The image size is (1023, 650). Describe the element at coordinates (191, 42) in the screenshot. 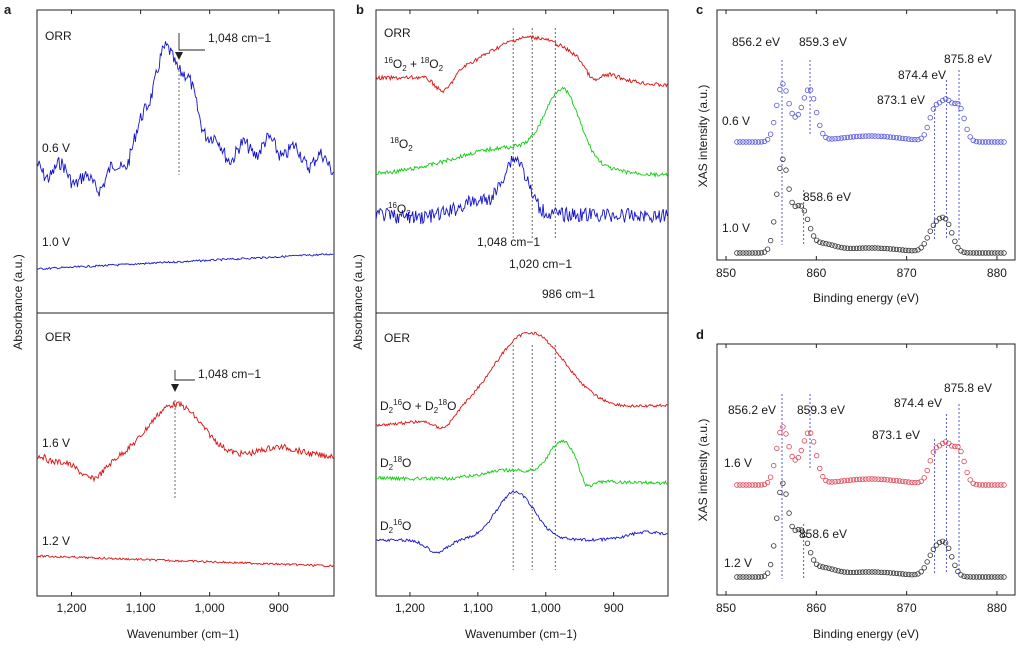

I see `panel-a-orr-marker-bracket` at that location.